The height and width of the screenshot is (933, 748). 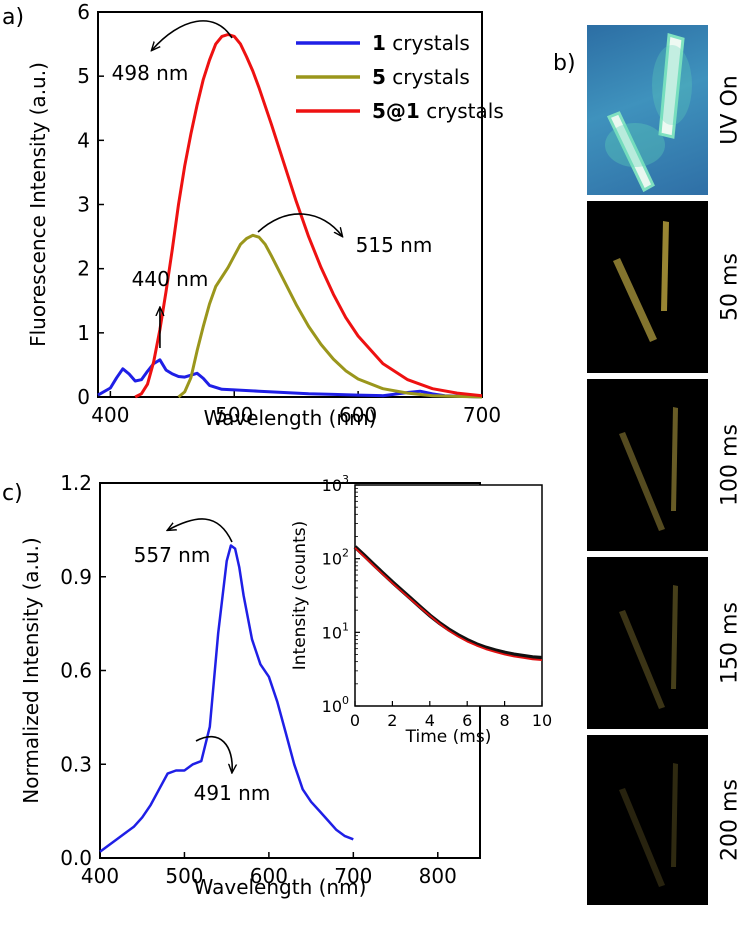 What do you see at coordinates (83, 12) in the screenshot?
I see `y-tick-label: 6` at bounding box center [83, 12].